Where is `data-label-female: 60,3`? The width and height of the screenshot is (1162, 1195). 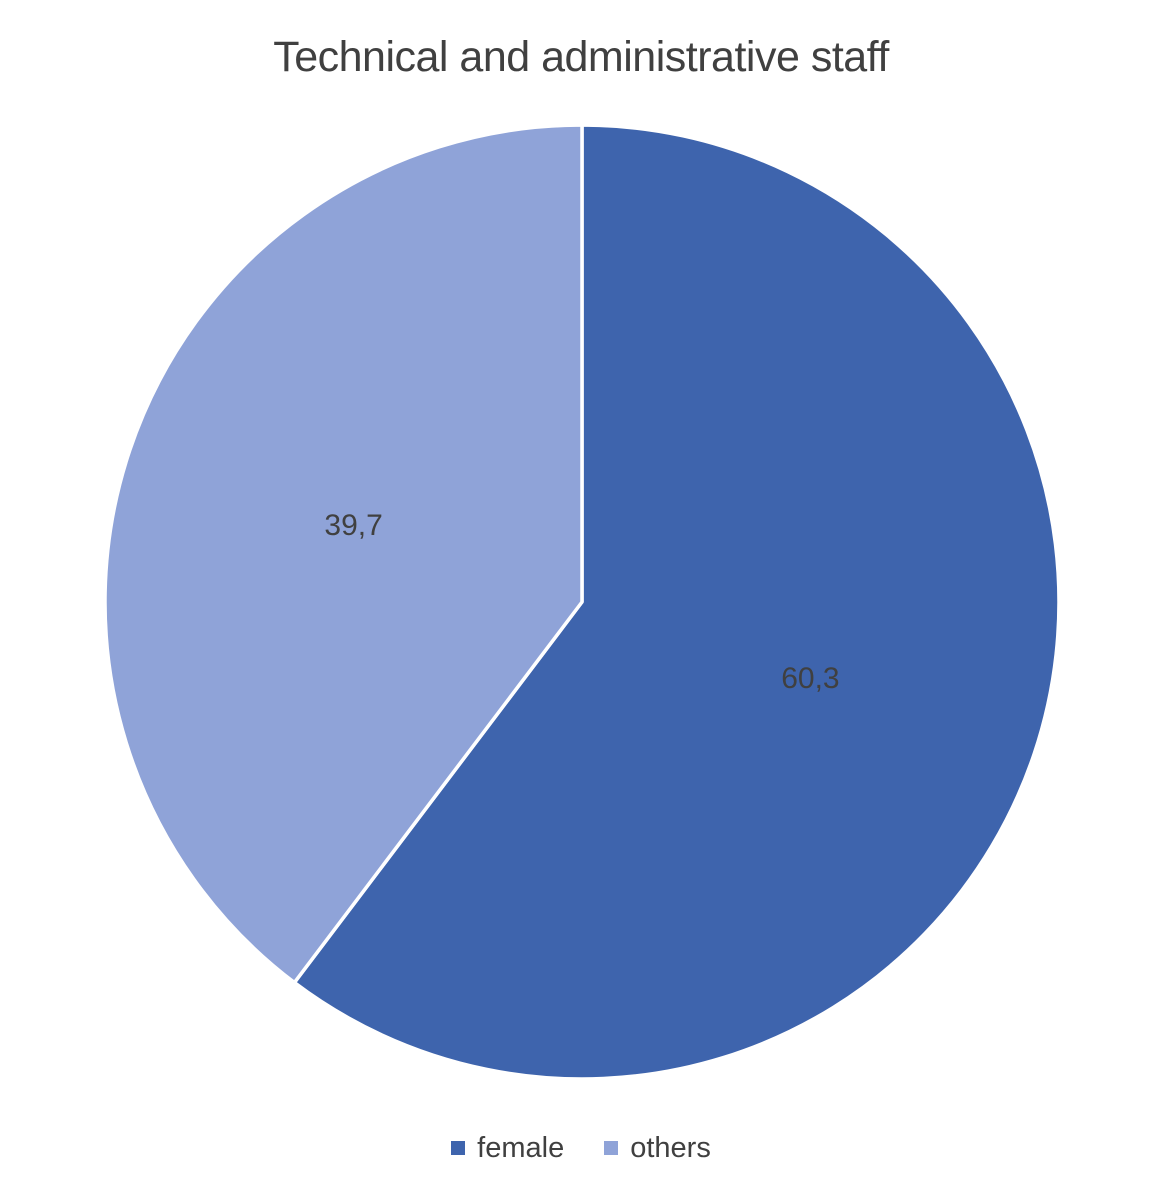
data-label-female: 60,3 is located at coordinates (810, 678).